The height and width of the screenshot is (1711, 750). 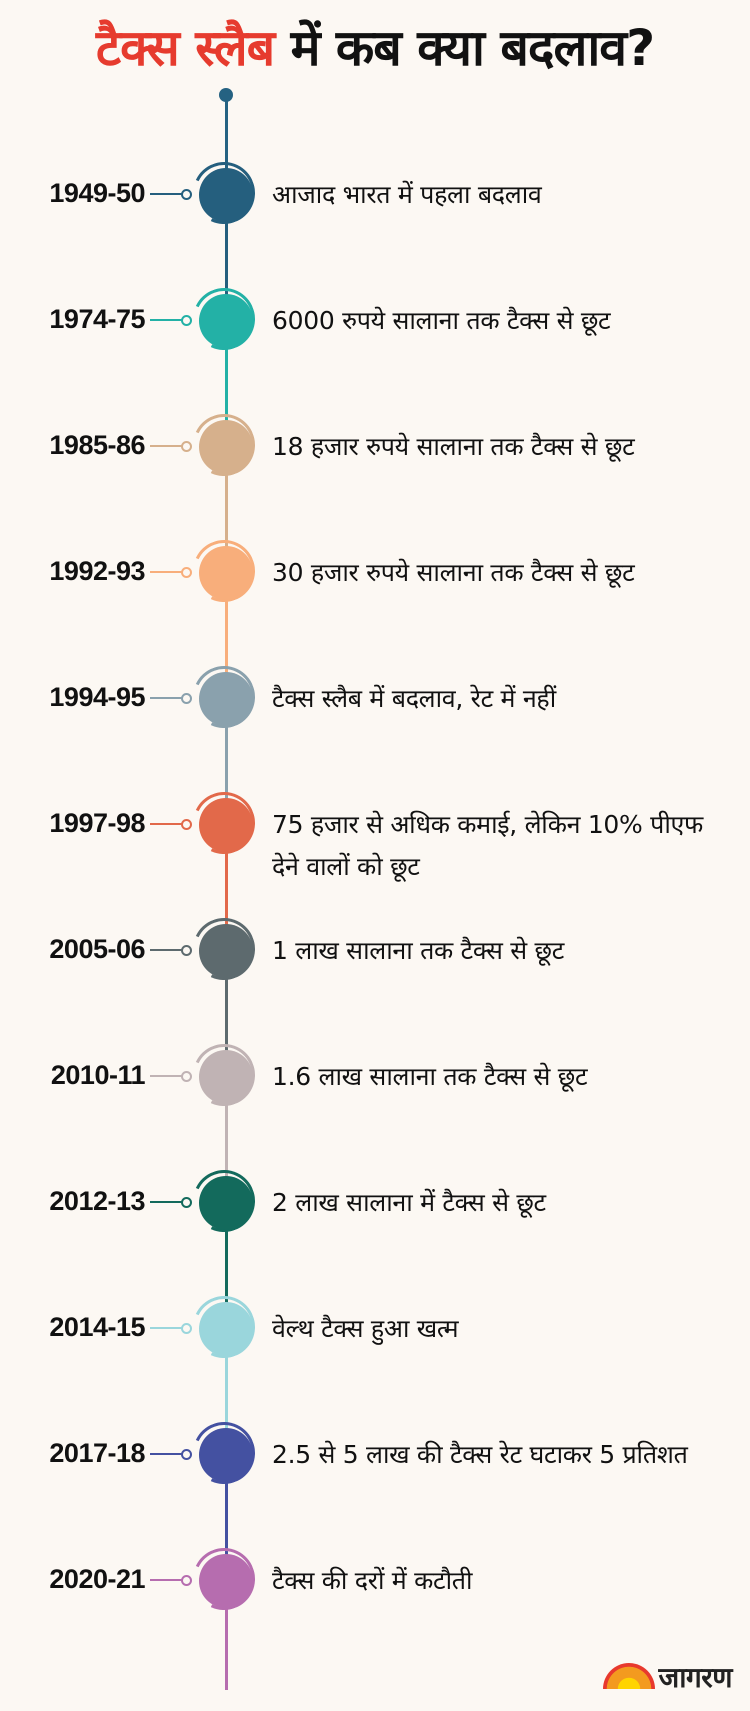 I want to click on timeline-year: 1949-50, so click(x=97, y=193).